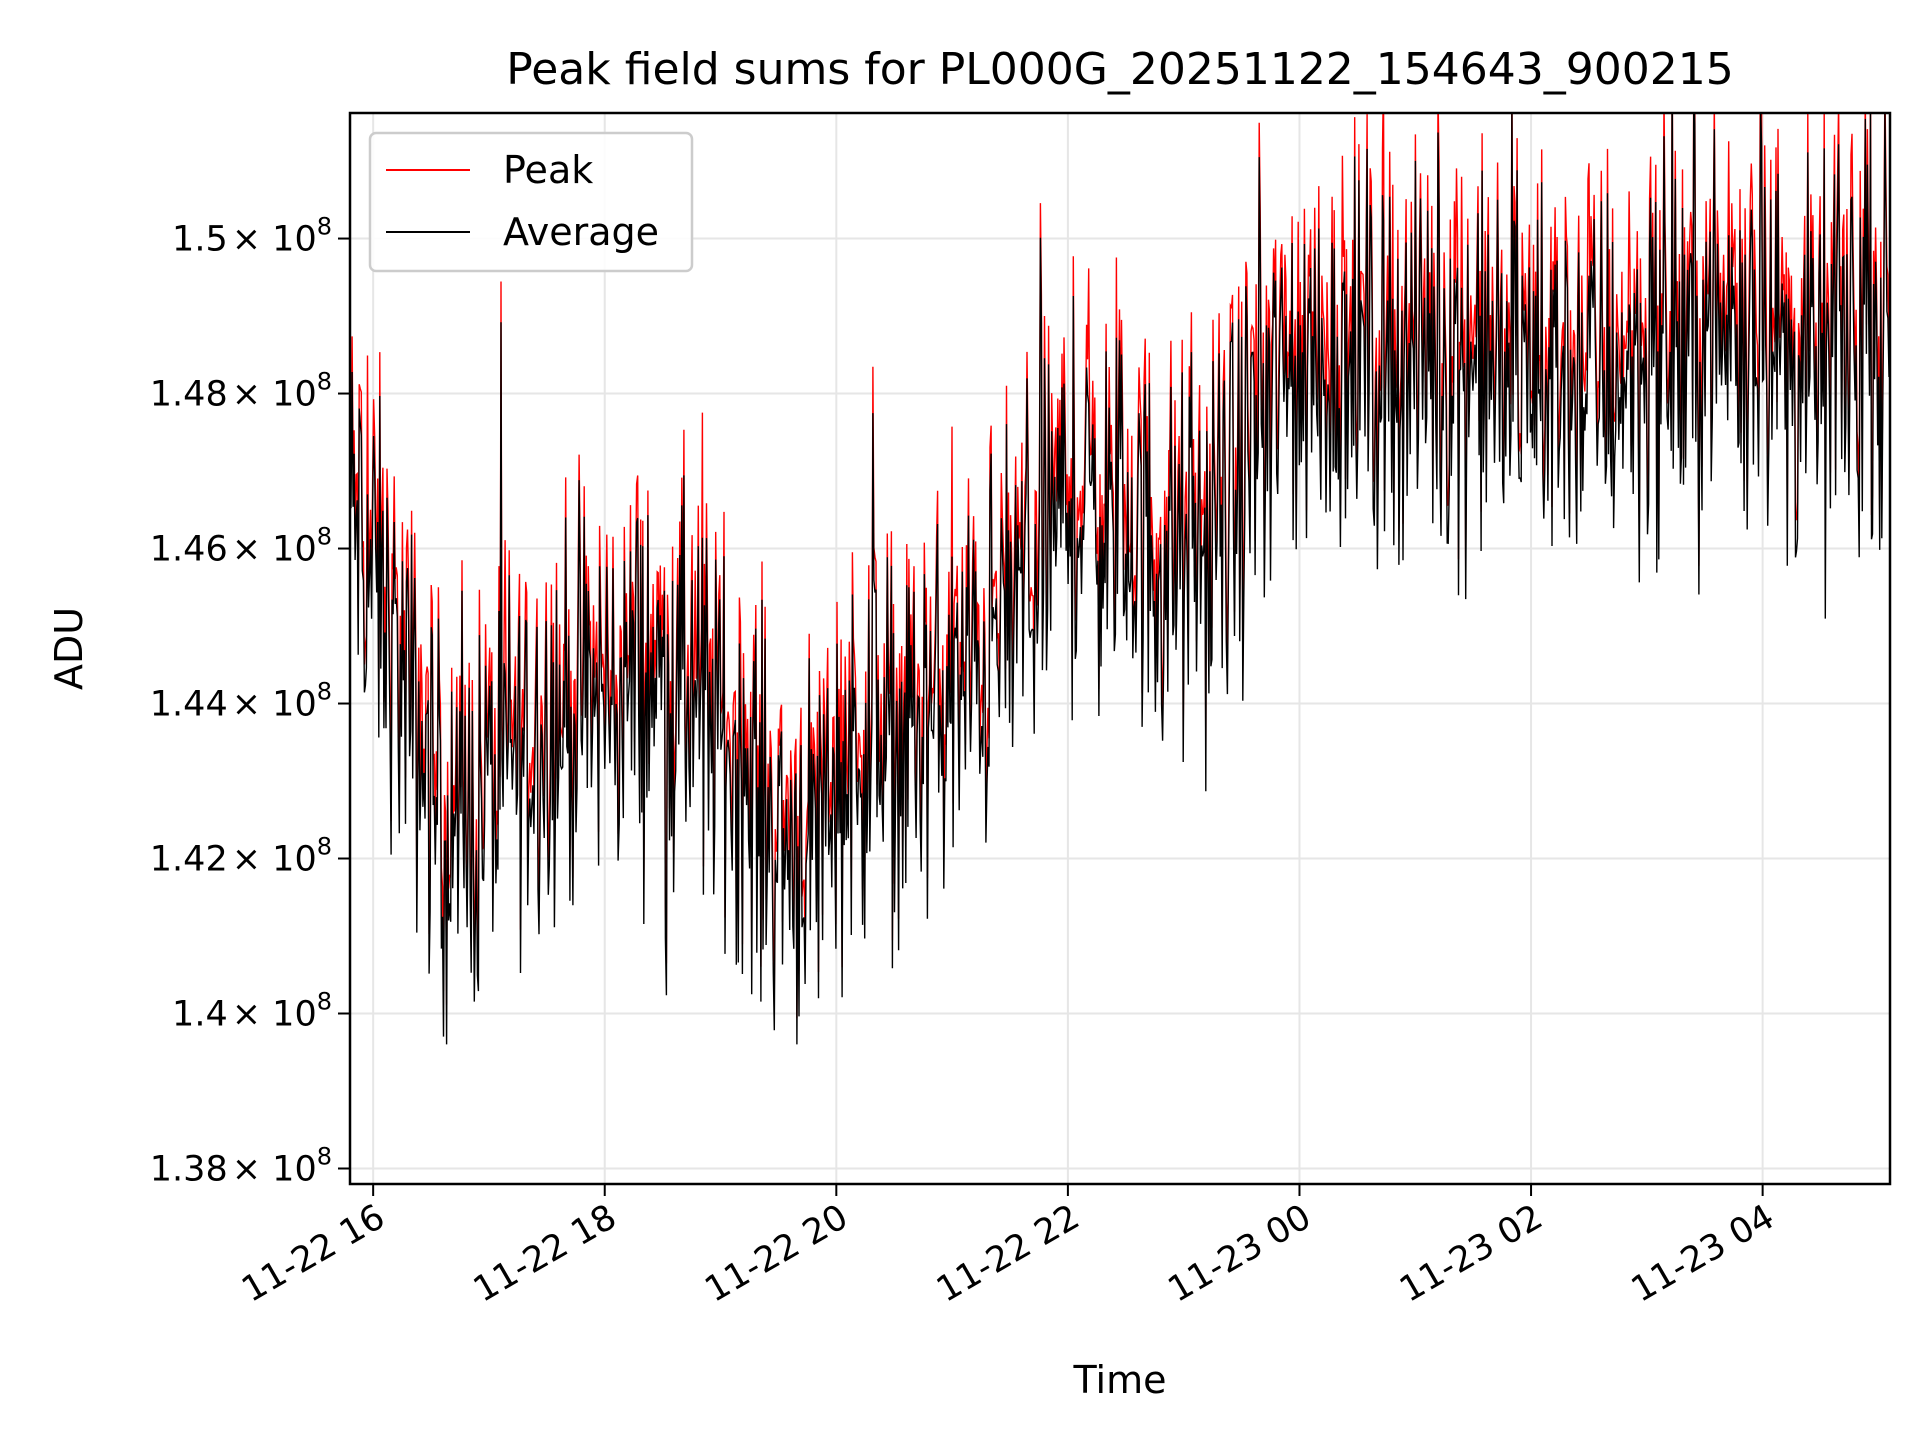  I want to click on y-tick-label: 1.46 × 10⁸, so click(241, 546).